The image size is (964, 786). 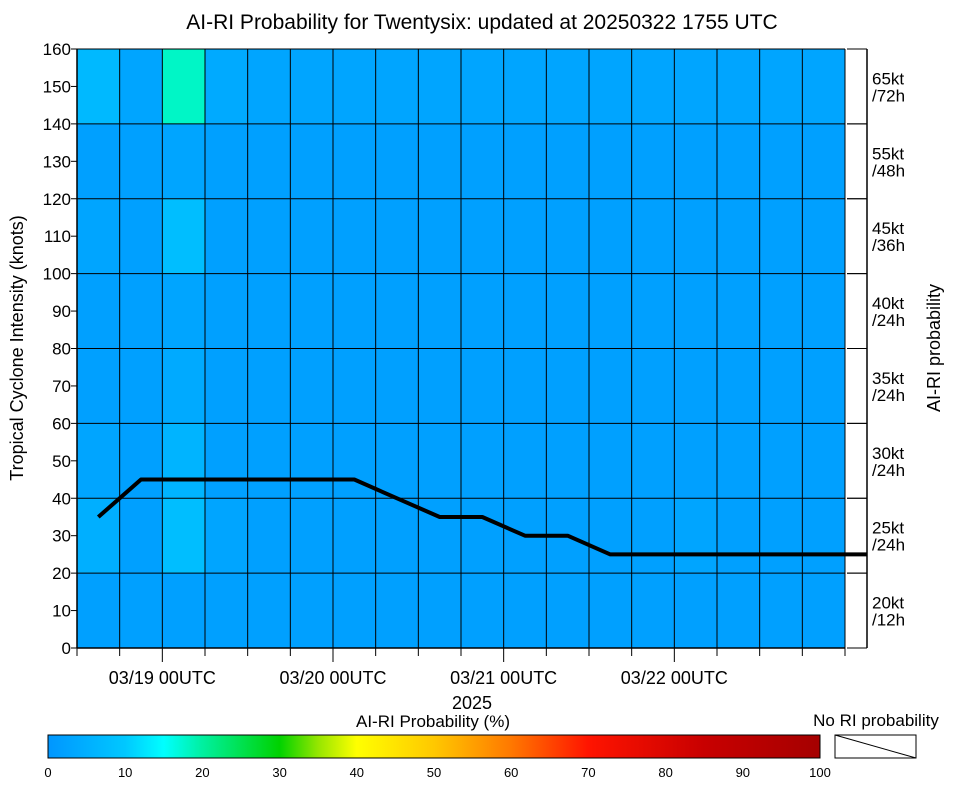 What do you see at coordinates (57, 124) in the screenshot?
I see `y-tick-label: 140` at bounding box center [57, 124].